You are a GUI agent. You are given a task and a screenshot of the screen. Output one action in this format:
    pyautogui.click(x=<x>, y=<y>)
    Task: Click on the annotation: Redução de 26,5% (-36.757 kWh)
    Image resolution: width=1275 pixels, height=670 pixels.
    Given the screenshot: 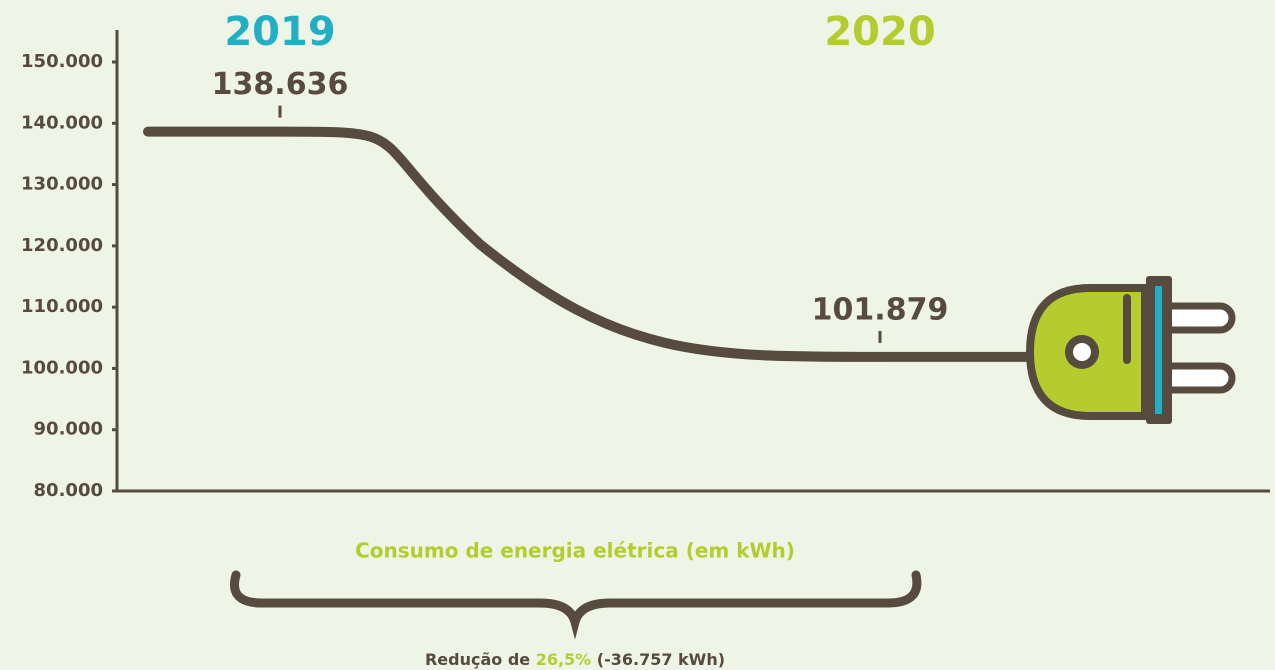 What is the action you would take?
    pyautogui.click(x=575, y=659)
    